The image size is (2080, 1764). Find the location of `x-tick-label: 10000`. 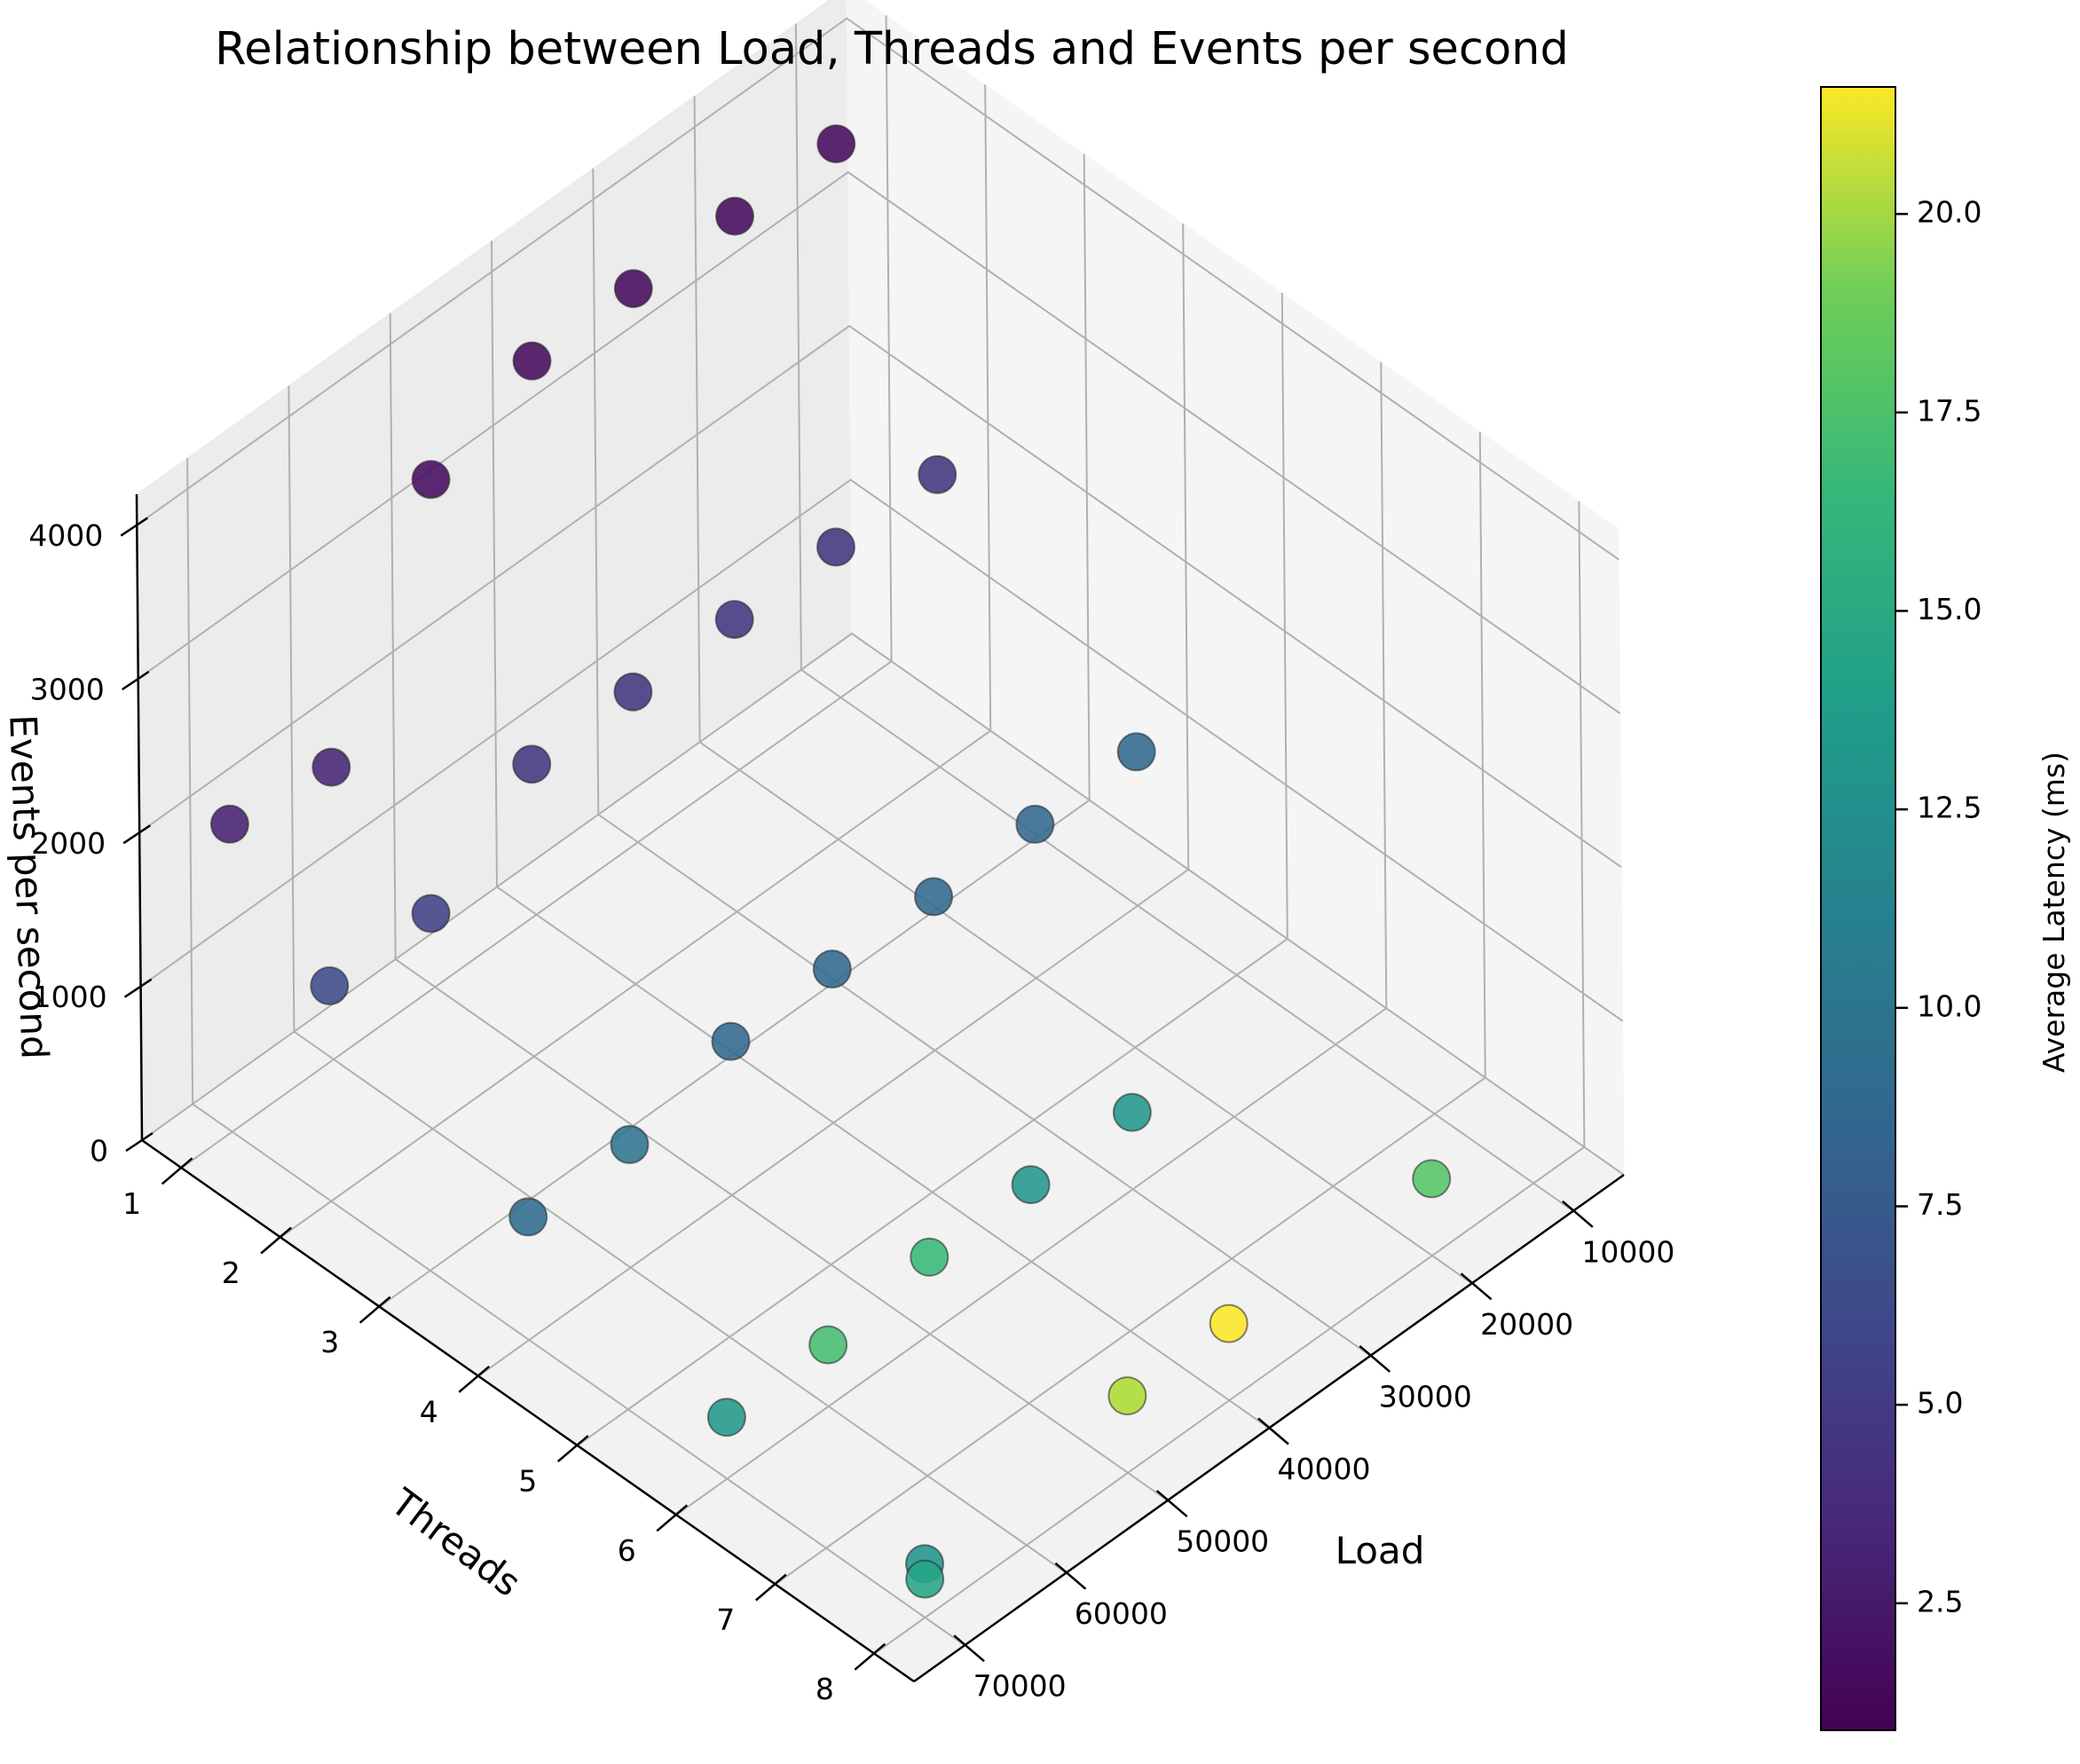

x-tick-label: 10000 is located at coordinates (1627, 1251).